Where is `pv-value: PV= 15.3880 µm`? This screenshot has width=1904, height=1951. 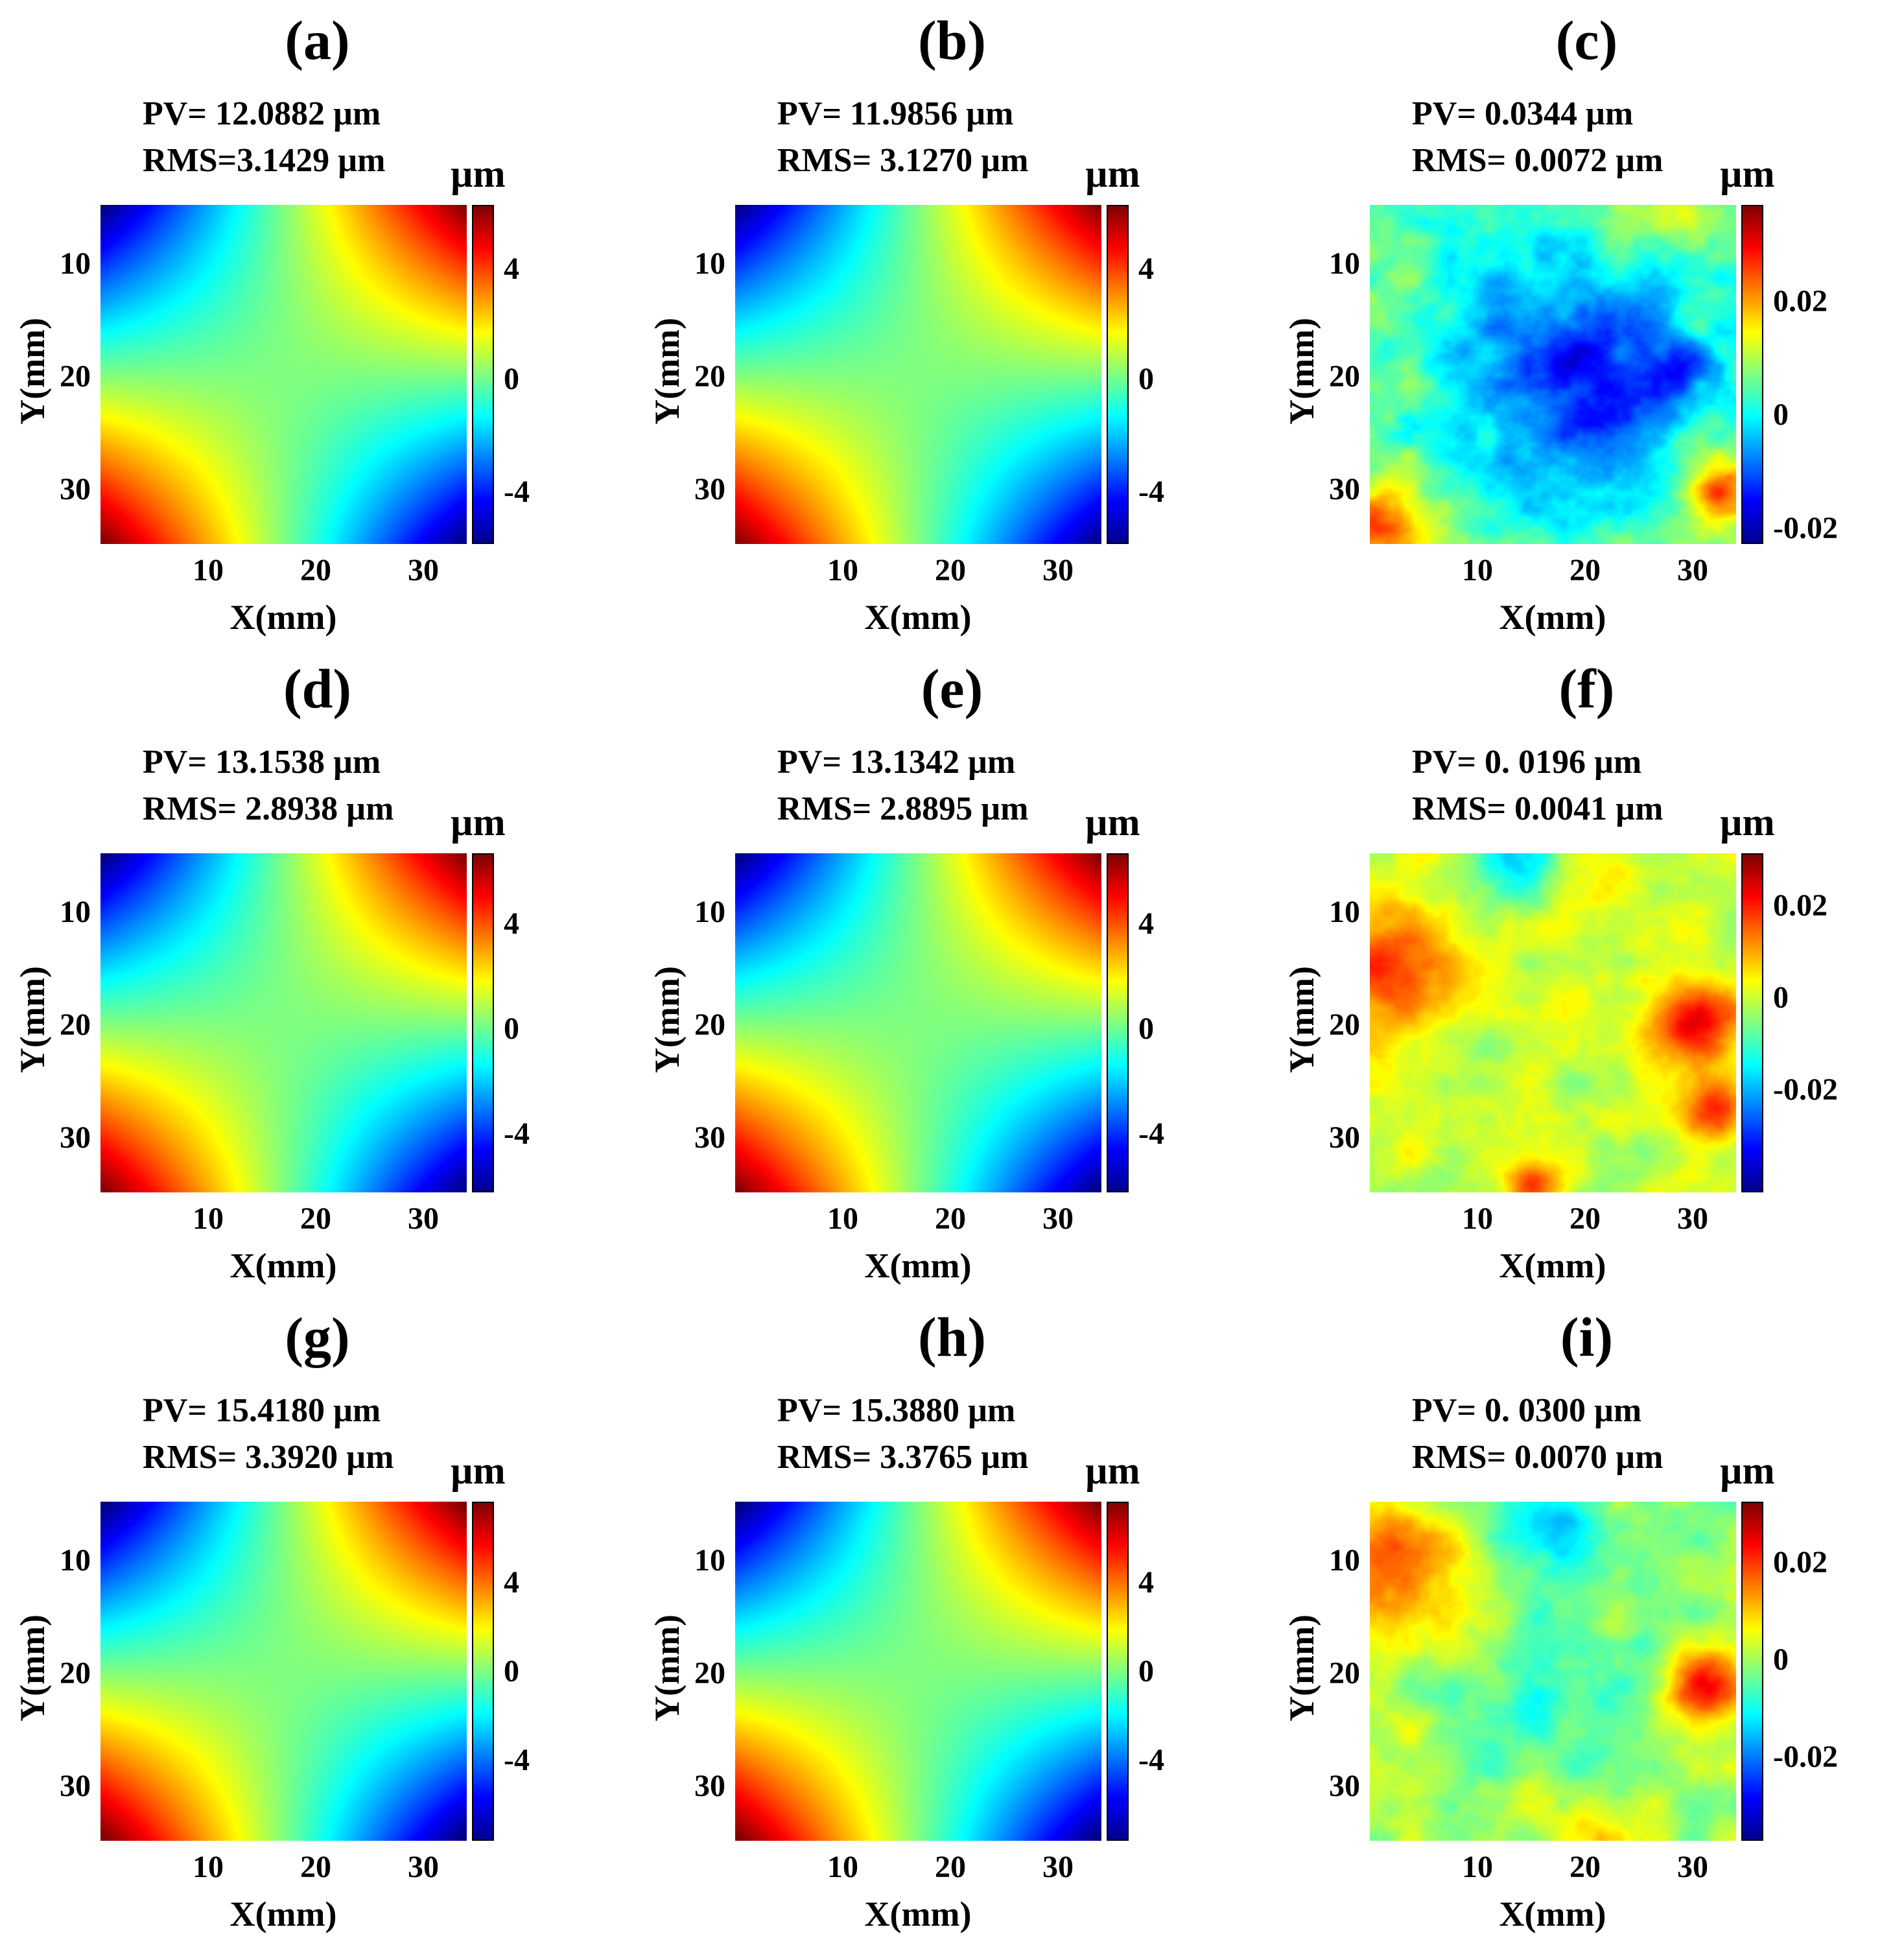 pv-value: PV= 15.3880 µm is located at coordinates (897, 1410).